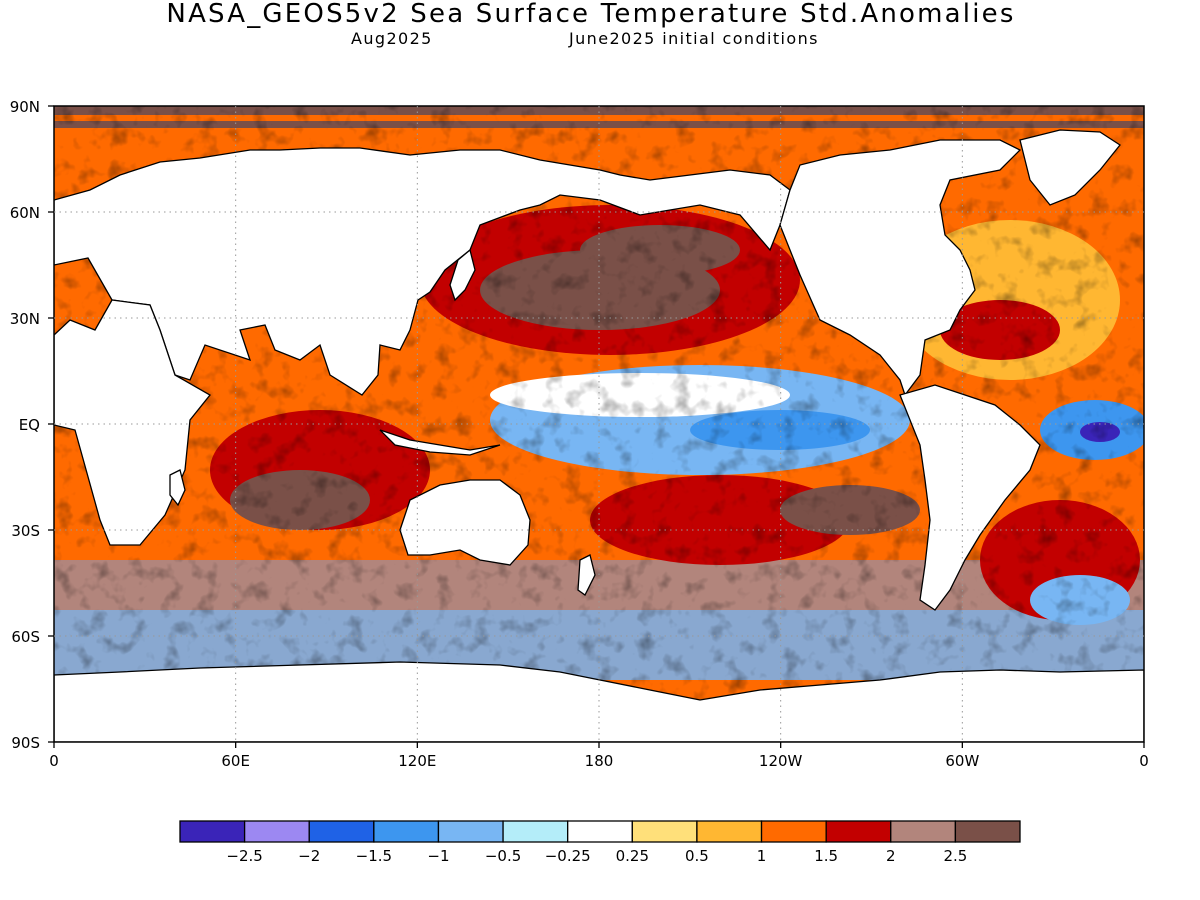 The height and width of the screenshot is (900, 1200). What do you see at coordinates (392, 38) in the screenshot?
I see `forecast-month: Aug2025` at bounding box center [392, 38].